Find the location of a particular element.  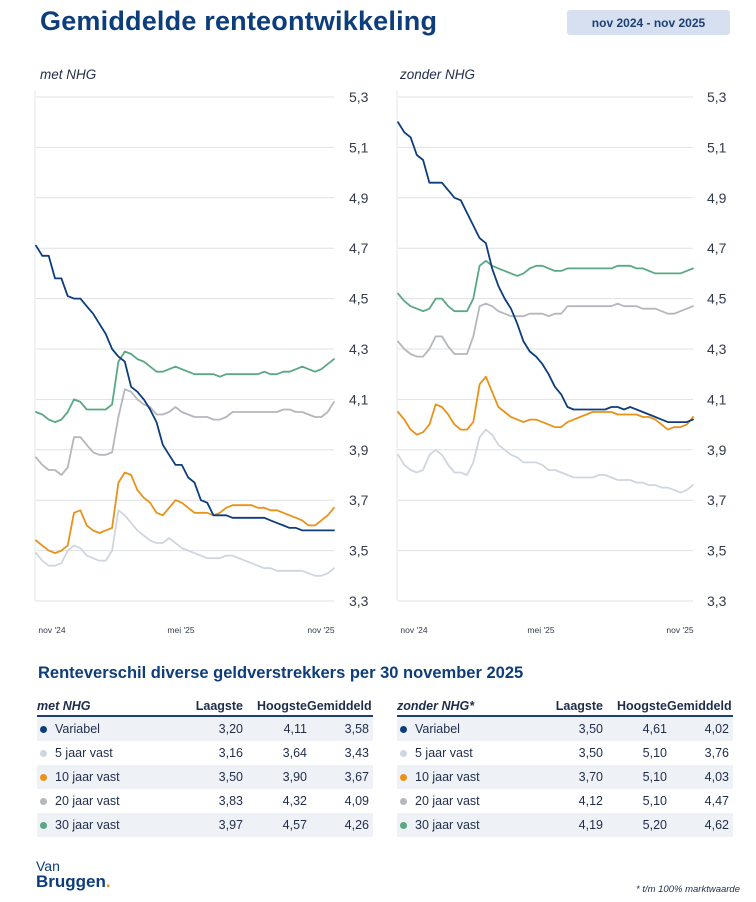

table-row: 20 jaar vast 4,12 5,10 4,47 is located at coordinates (565, 801).